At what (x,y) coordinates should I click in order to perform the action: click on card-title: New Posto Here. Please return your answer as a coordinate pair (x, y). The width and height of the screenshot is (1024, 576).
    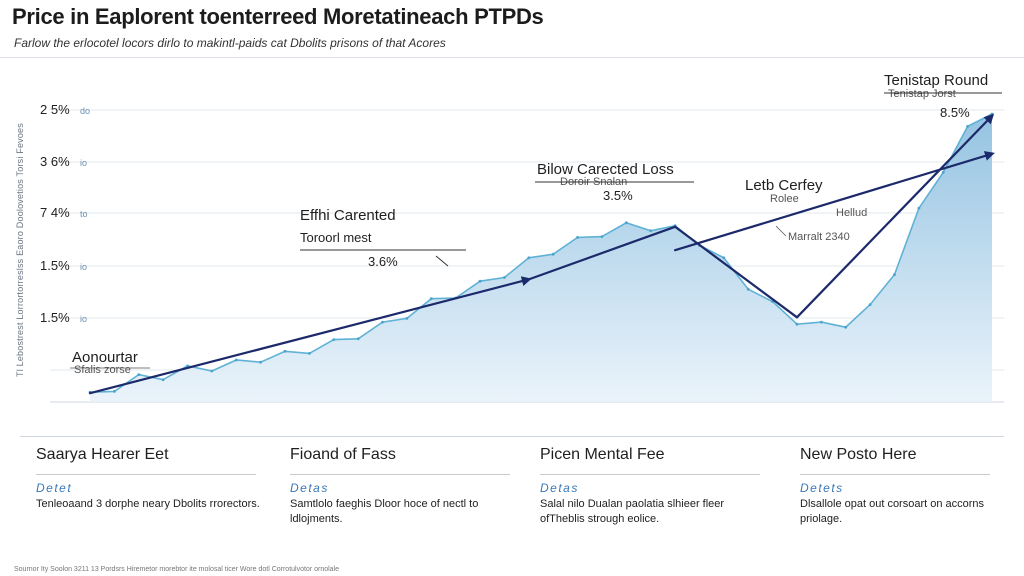
    Looking at the image, I should click on (858, 454).